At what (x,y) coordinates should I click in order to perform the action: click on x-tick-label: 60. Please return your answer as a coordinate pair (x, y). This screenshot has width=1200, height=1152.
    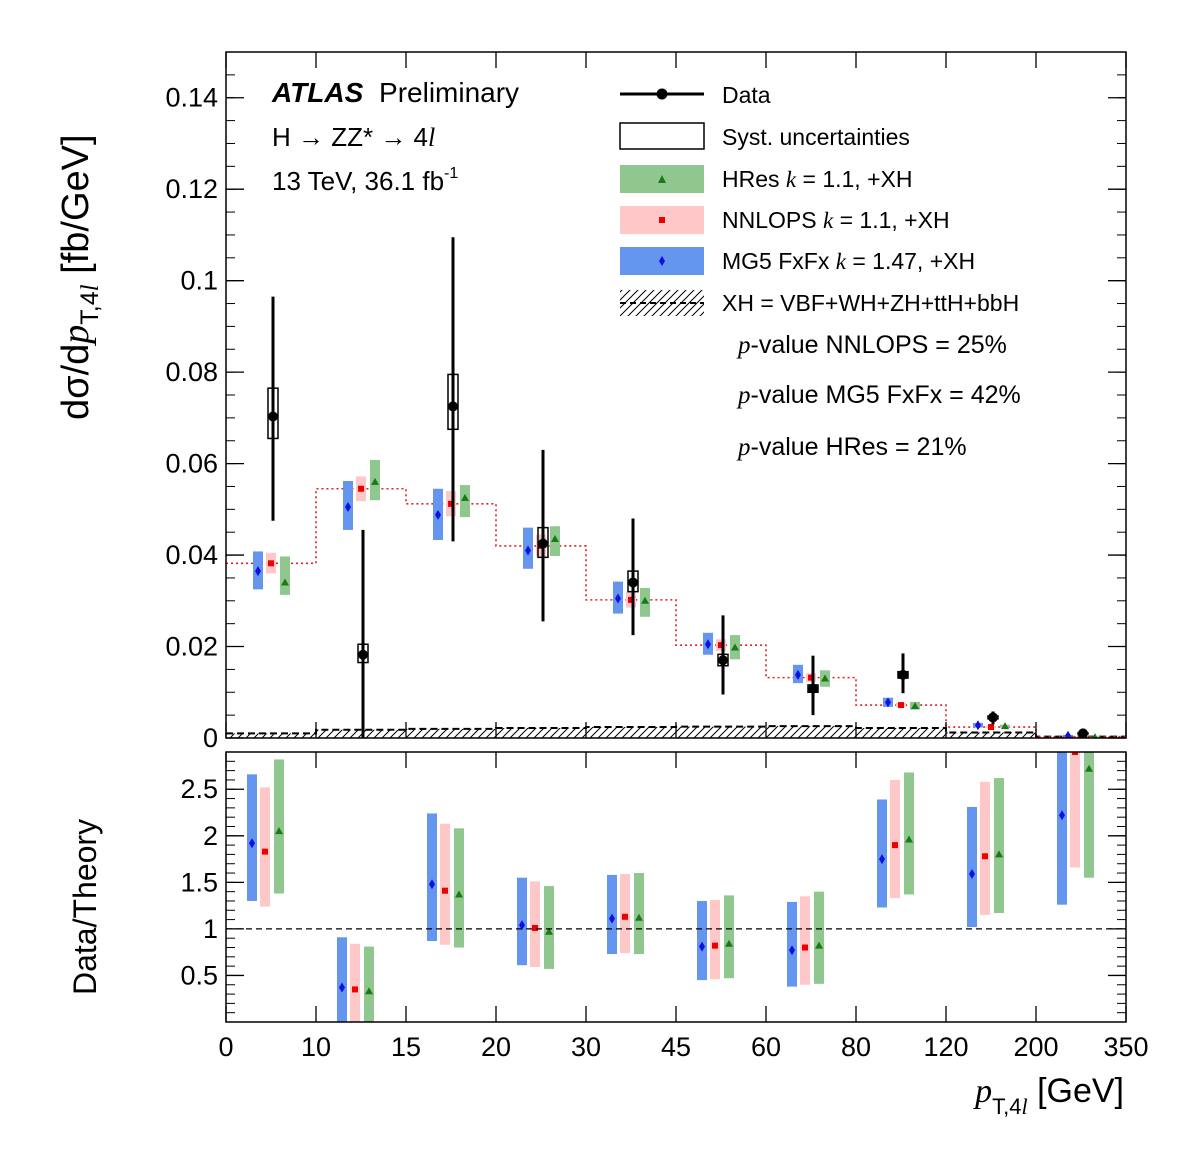
    Looking at the image, I should click on (766, 1047).